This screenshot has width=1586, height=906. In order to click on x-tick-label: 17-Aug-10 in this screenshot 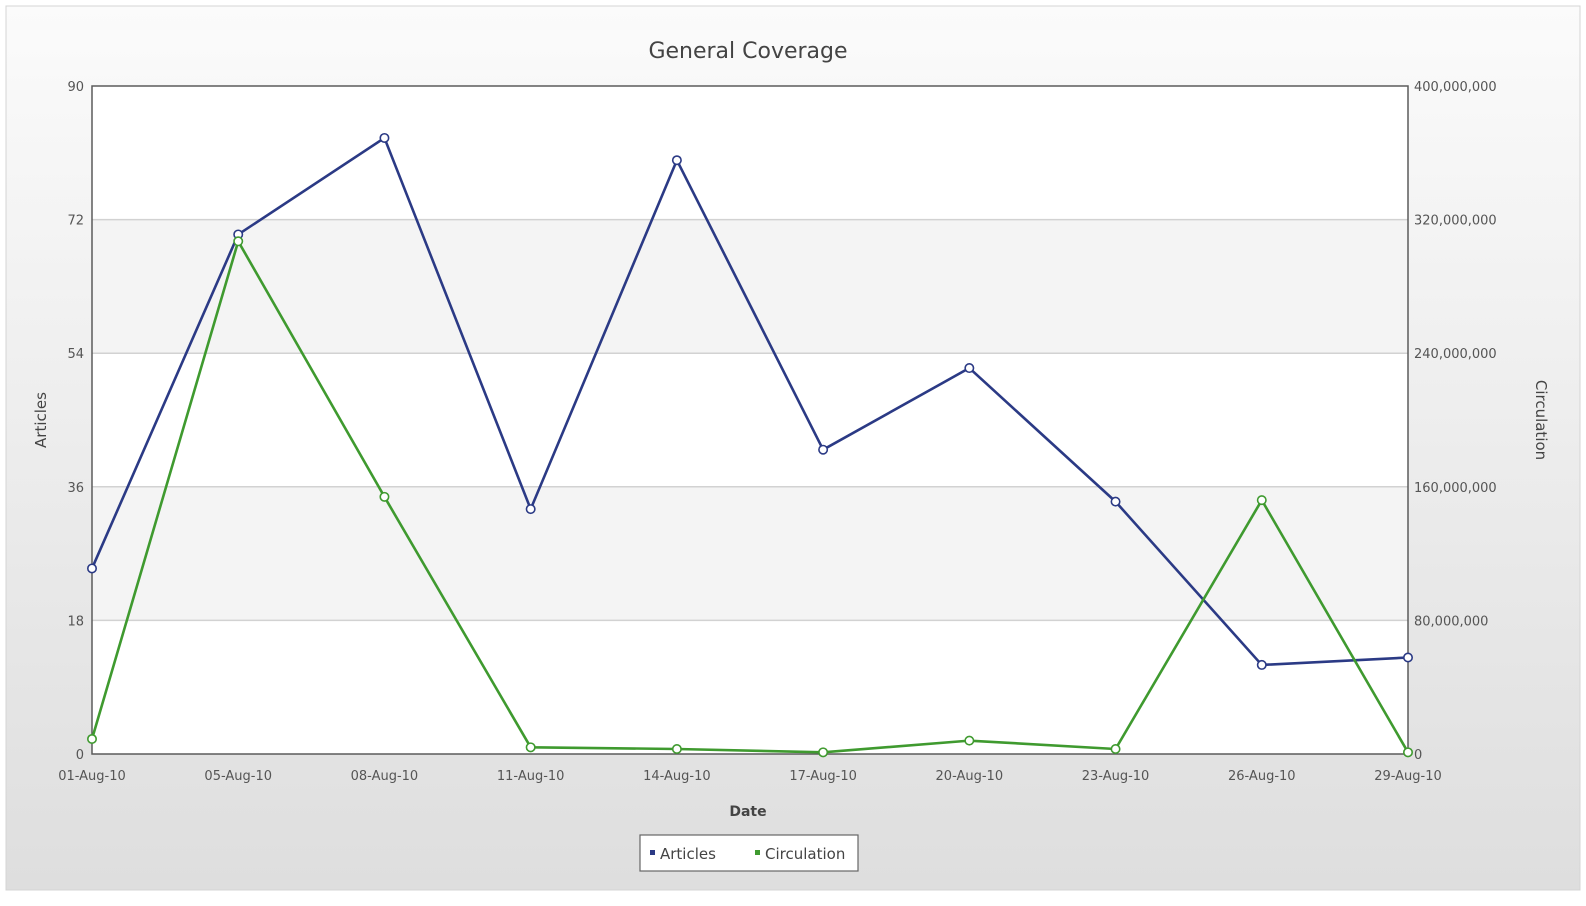, I will do `click(823, 776)`.